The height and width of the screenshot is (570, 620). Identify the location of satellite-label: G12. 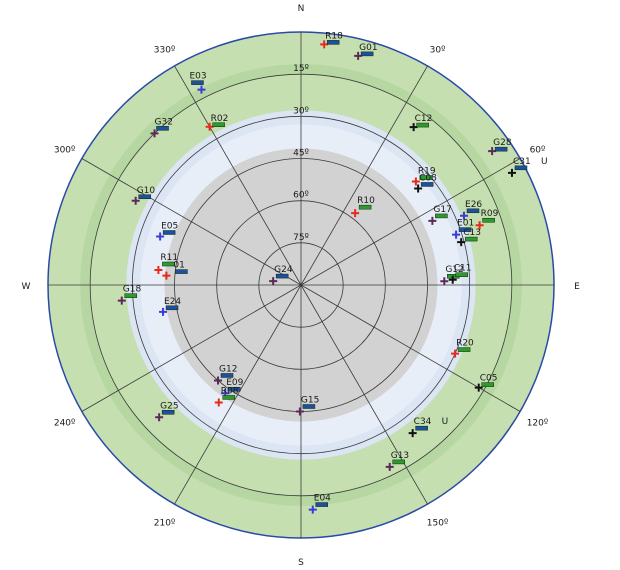
(228, 369).